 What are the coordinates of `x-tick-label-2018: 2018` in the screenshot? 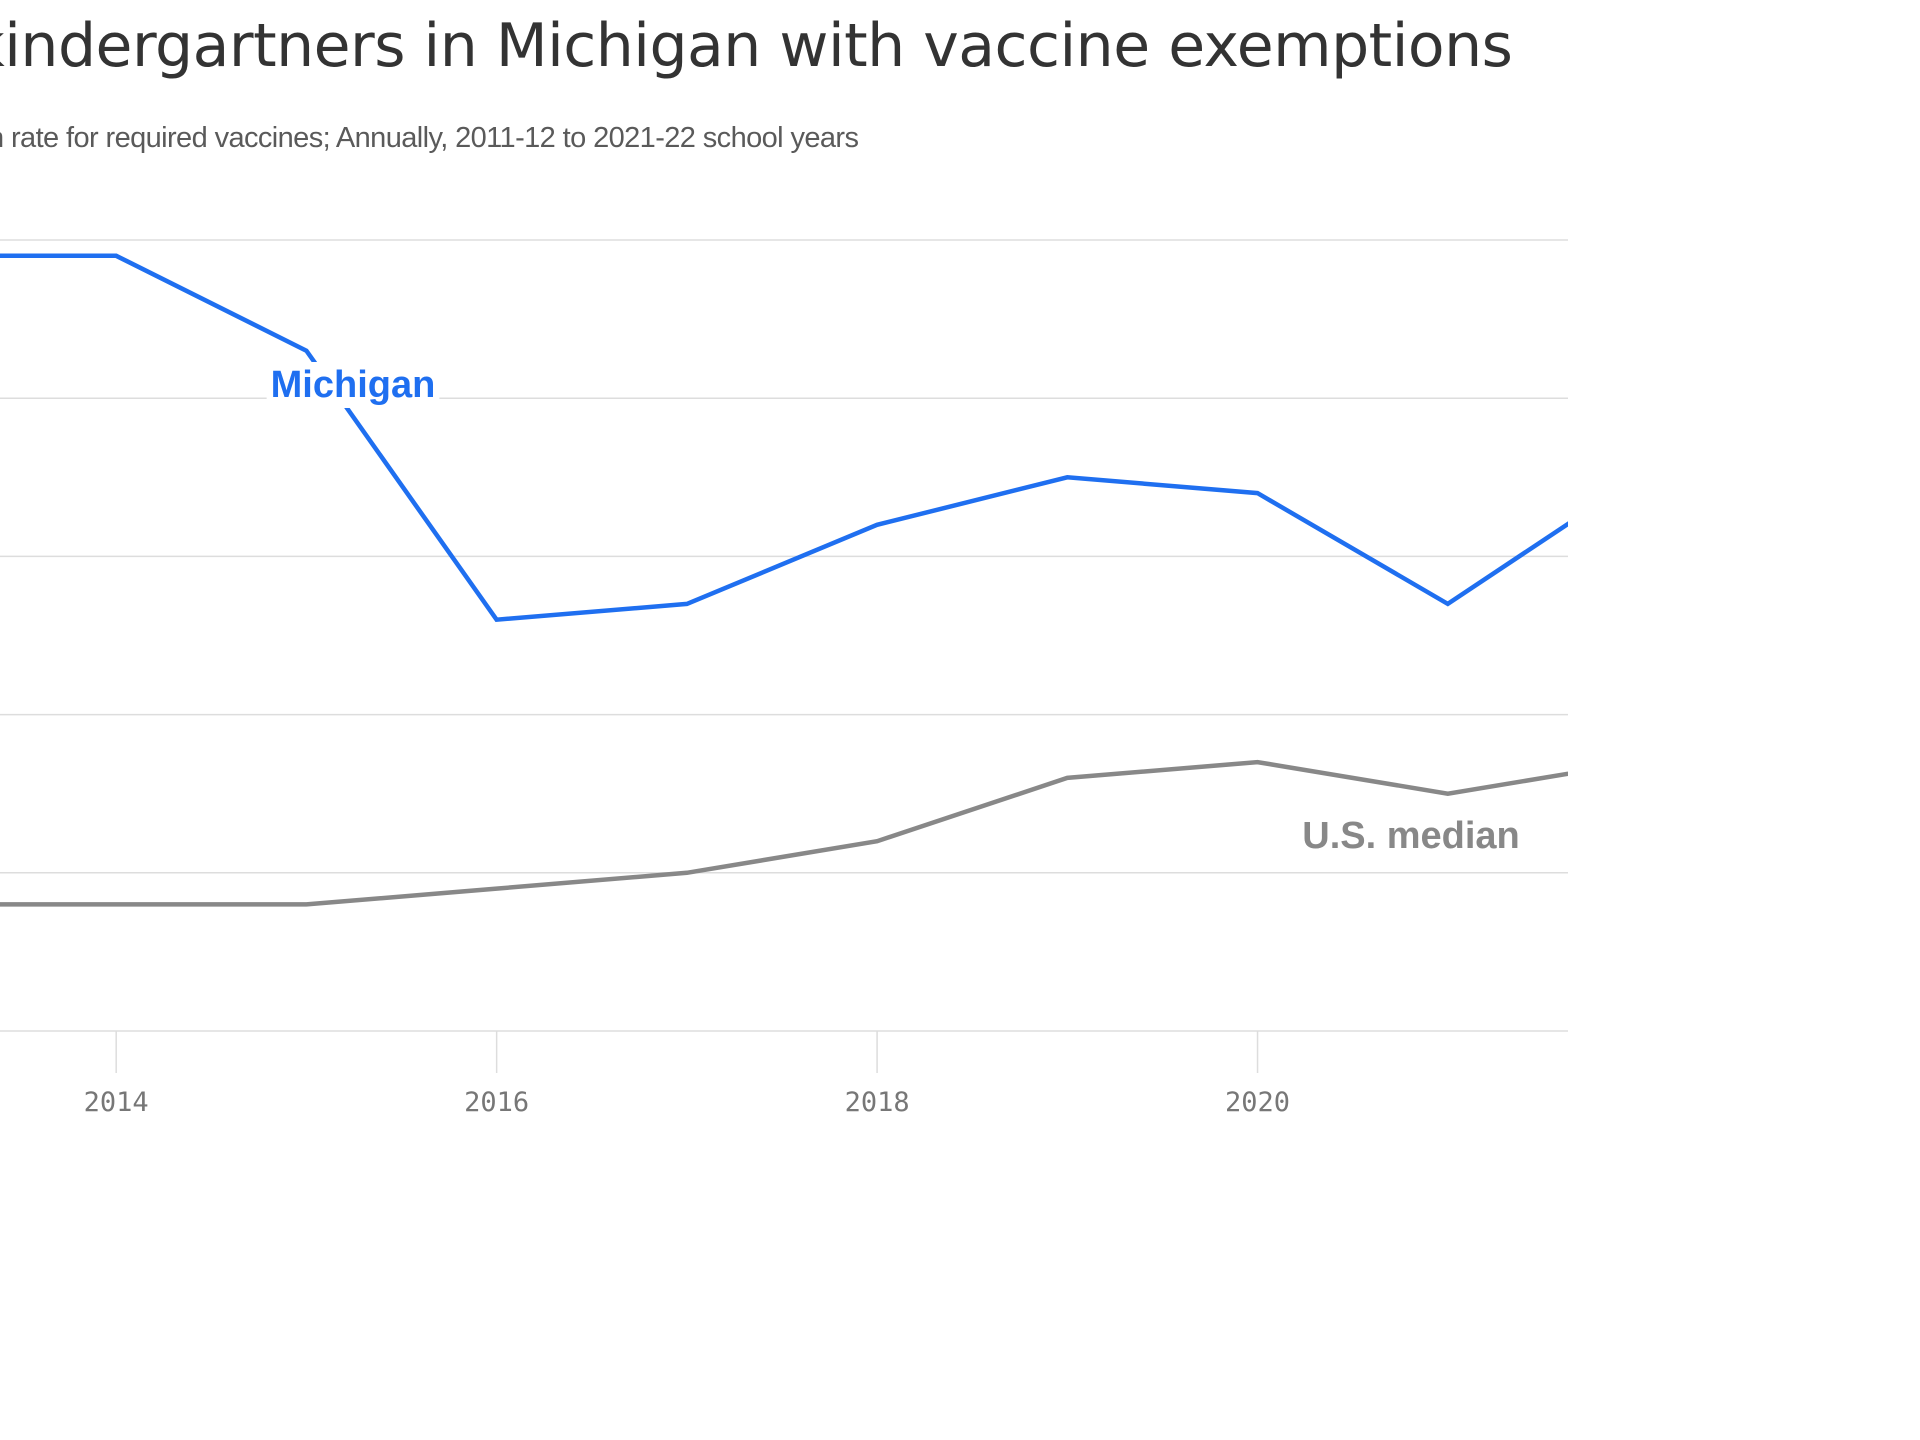 It's located at (877, 1102).